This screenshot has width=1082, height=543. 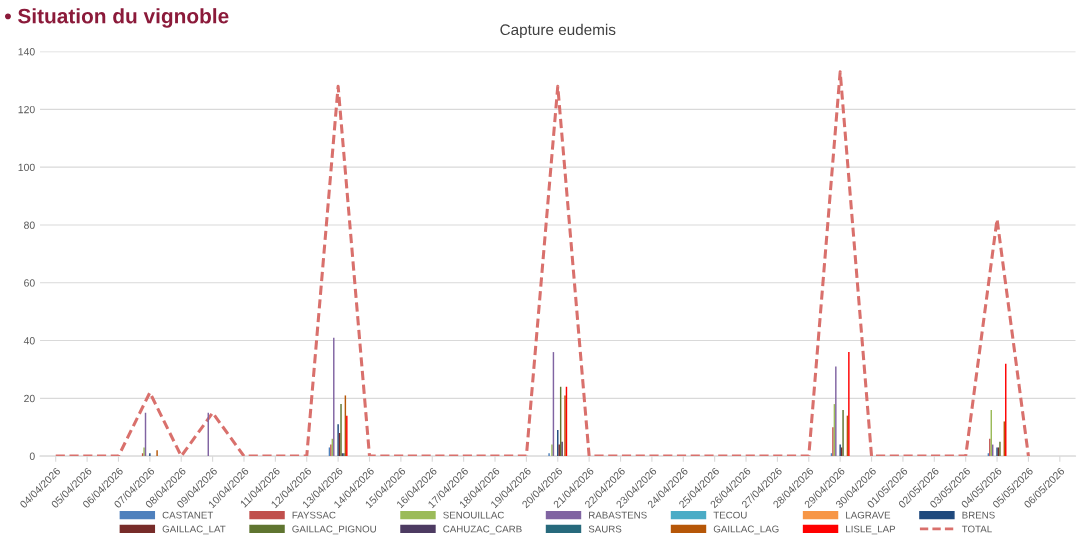 What do you see at coordinates (116, 18) in the screenshot?
I see `text: • Situation du vignoble` at bounding box center [116, 18].